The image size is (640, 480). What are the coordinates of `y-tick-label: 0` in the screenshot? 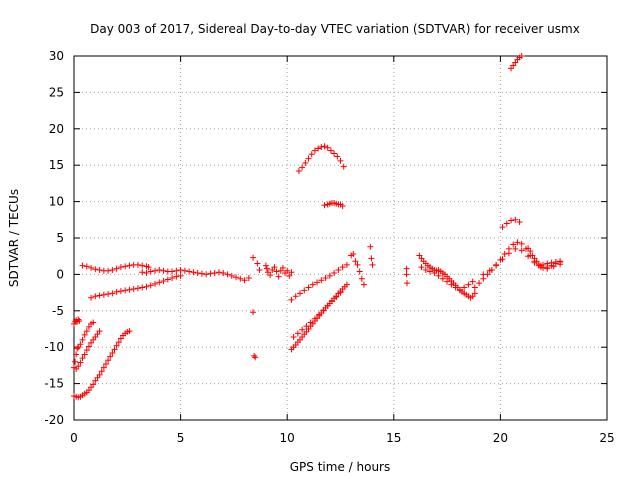 It's located at (60, 274).